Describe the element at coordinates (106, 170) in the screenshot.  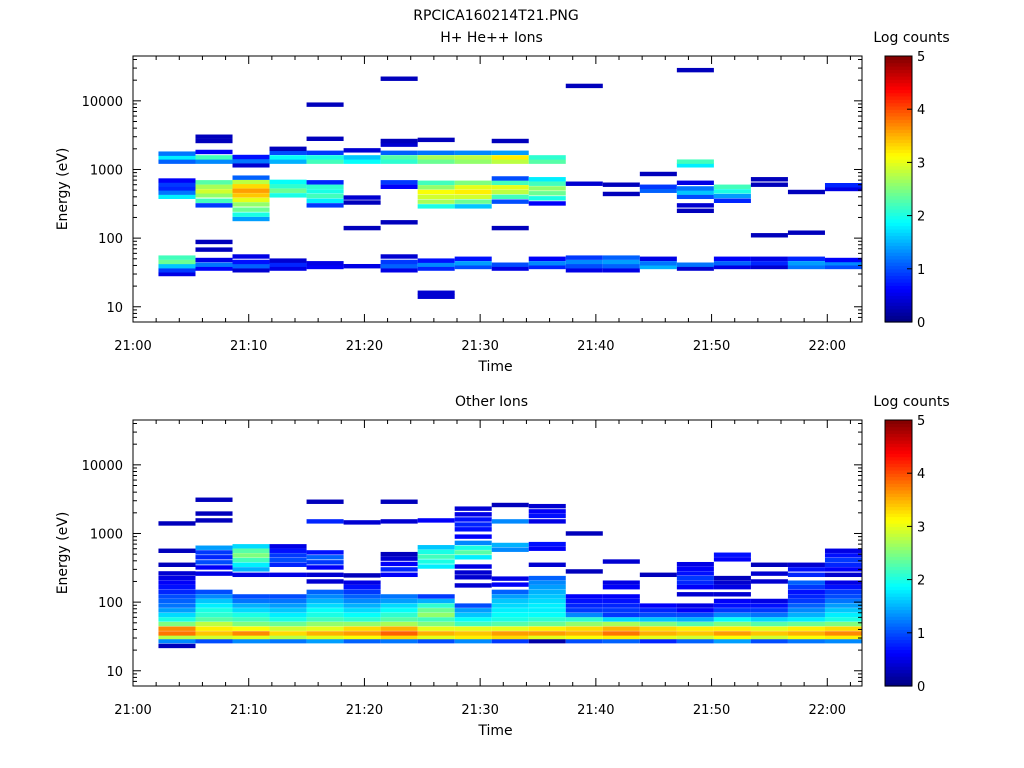
I see `y-tick-label: 1000` at that location.